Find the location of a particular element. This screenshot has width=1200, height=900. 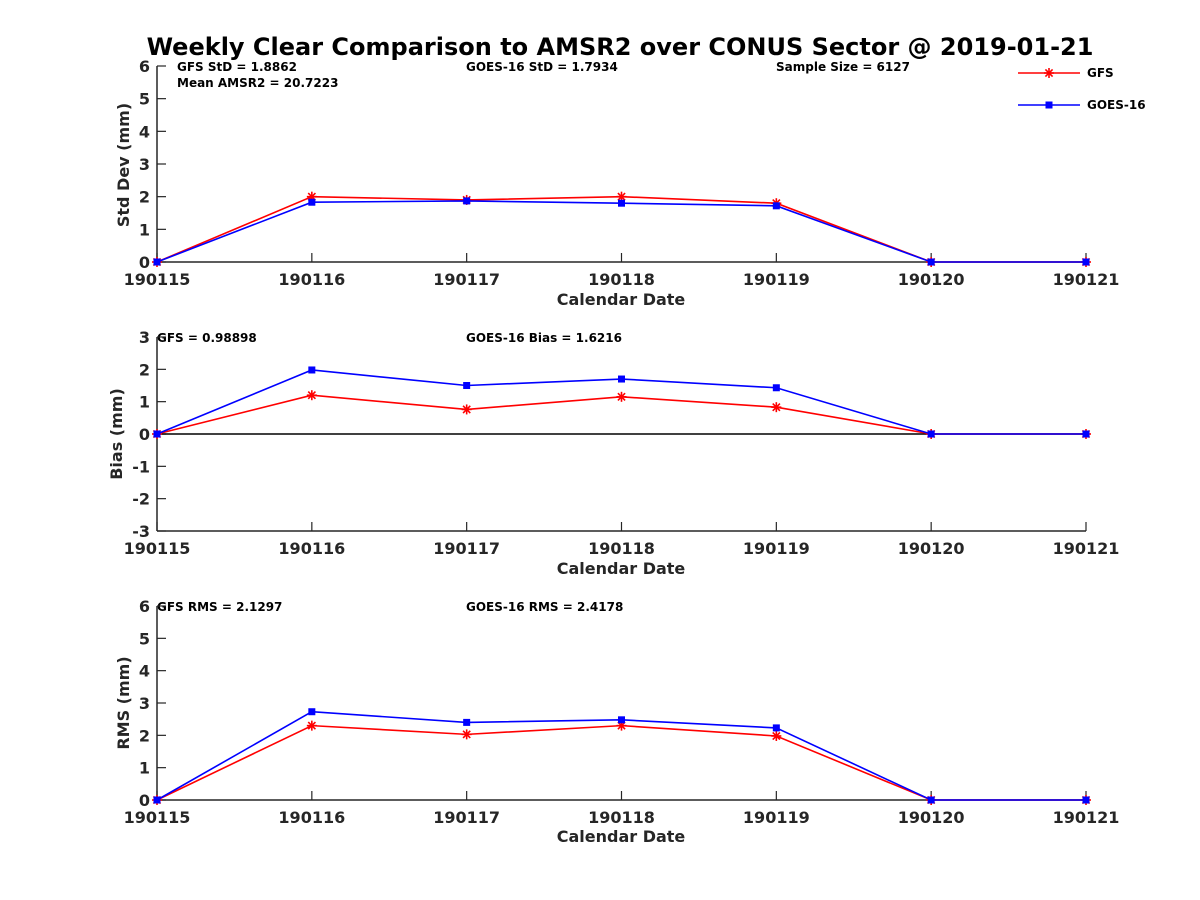

stddev-xtick-label: 190115 is located at coordinates (157, 279).